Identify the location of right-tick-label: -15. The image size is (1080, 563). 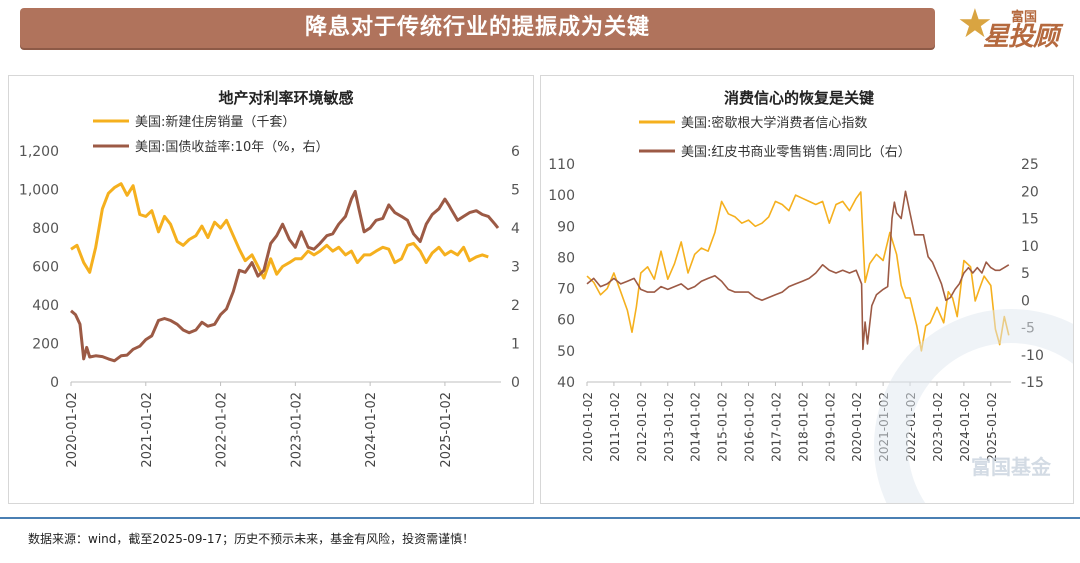
(1032, 383).